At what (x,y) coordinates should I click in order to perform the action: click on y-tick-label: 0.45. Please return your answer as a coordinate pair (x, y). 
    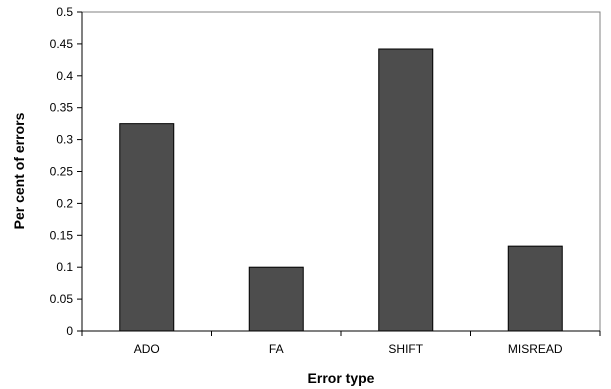
    Looking at the image, I should click on (62, 44).